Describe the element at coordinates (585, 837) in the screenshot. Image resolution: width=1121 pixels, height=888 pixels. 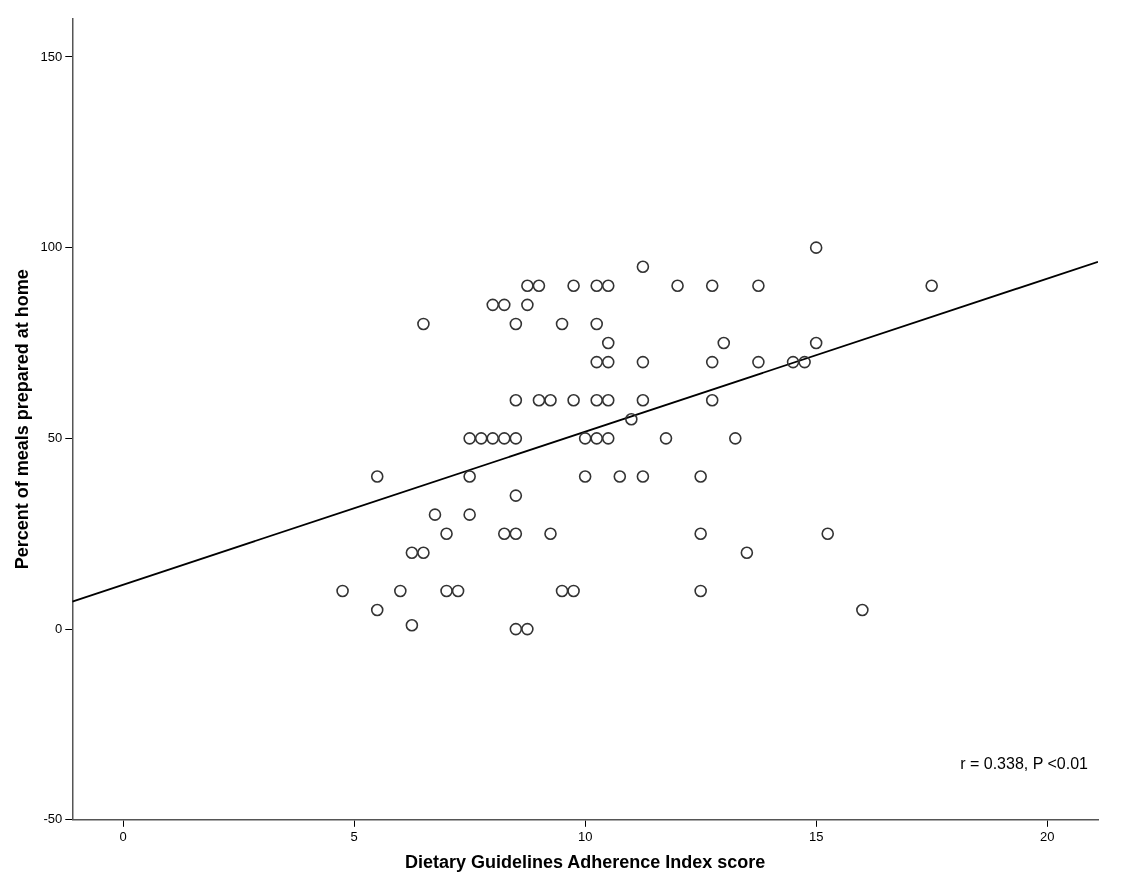
I see `x-tick-label: 10` at that location.